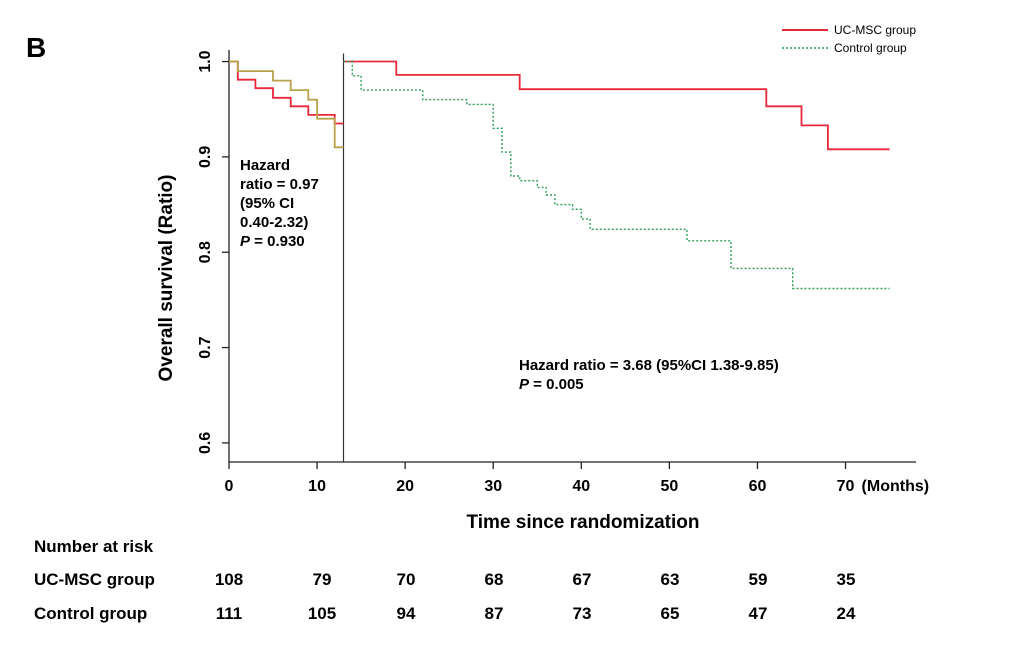 This screenshot has width=1024, height=672. What do you see at coordinates (274, 222) in the screenshot?
I see `annotation-early-line: 0.40-2.32)` at bounding box center [274, 222].